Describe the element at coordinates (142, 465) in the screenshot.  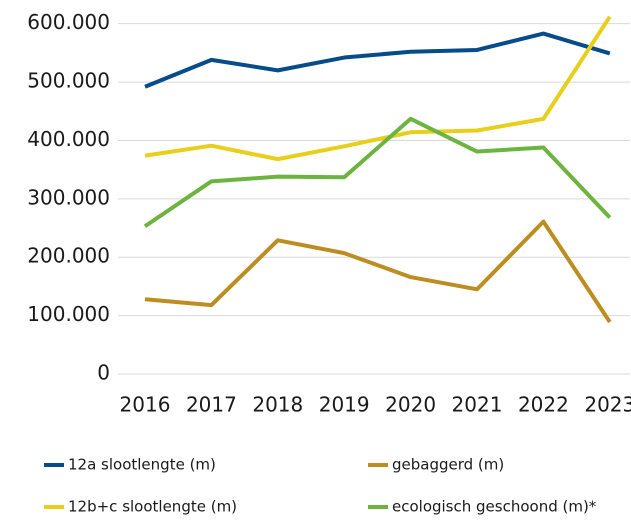
I see `legend-label: 12a slootlengte (m)` at that location.